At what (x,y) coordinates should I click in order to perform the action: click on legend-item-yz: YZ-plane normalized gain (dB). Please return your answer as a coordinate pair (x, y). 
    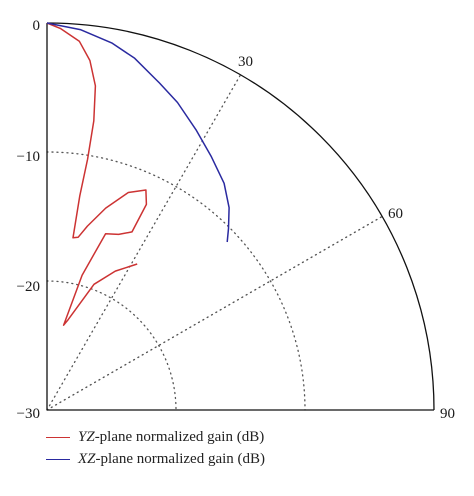
    Looking at the image, I should click on (155, 437).